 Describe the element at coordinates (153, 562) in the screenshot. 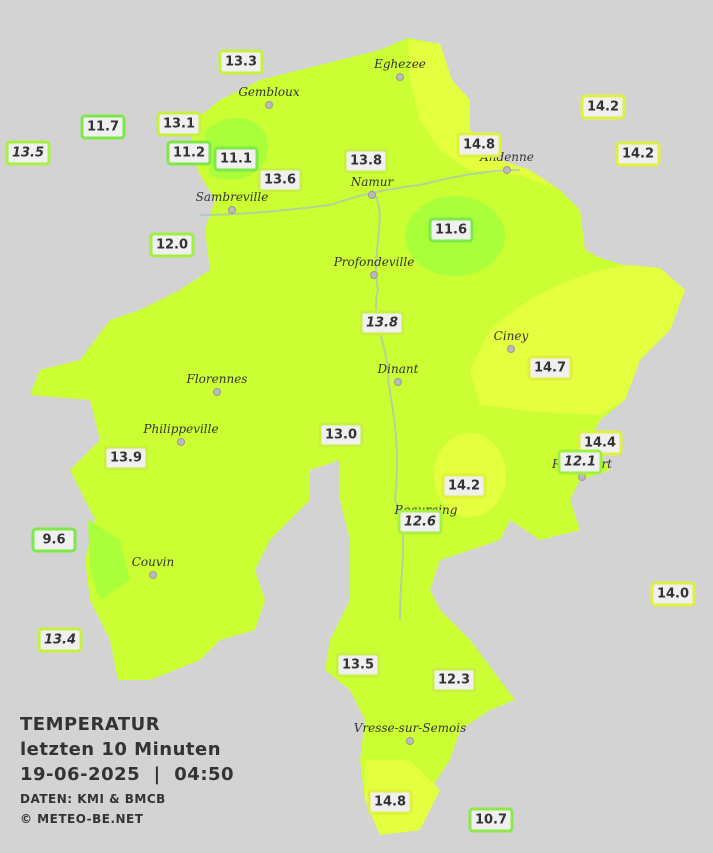

I see `town-label: Couvin` at that location.